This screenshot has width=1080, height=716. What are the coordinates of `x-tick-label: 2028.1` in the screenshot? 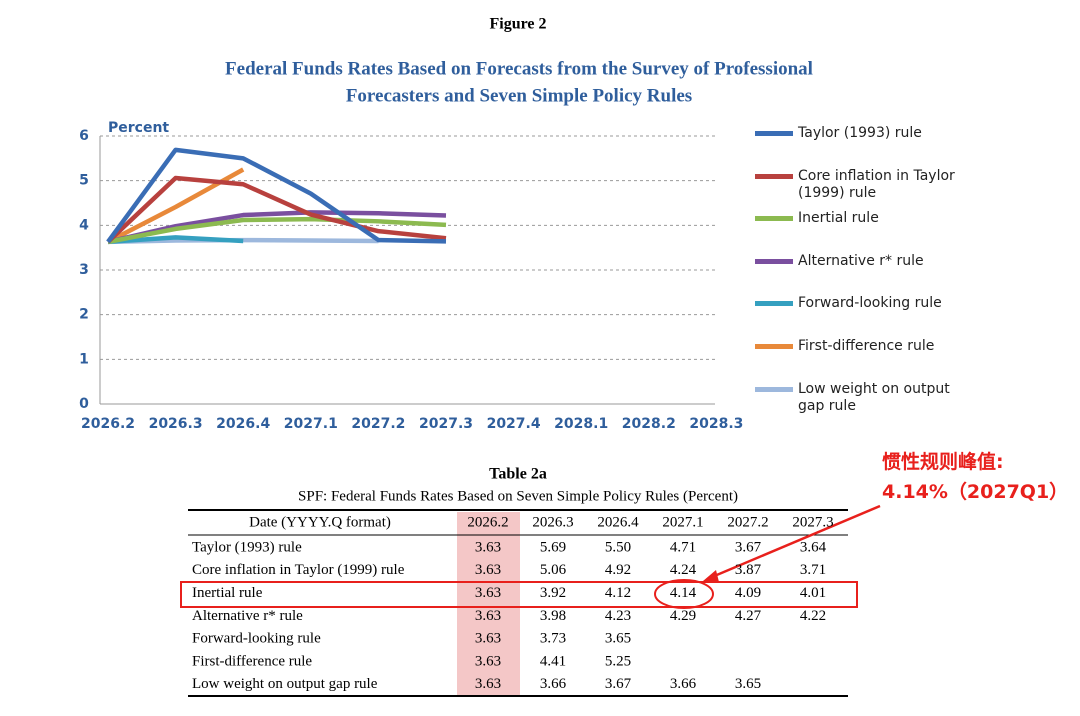 It's located at (581, 424).